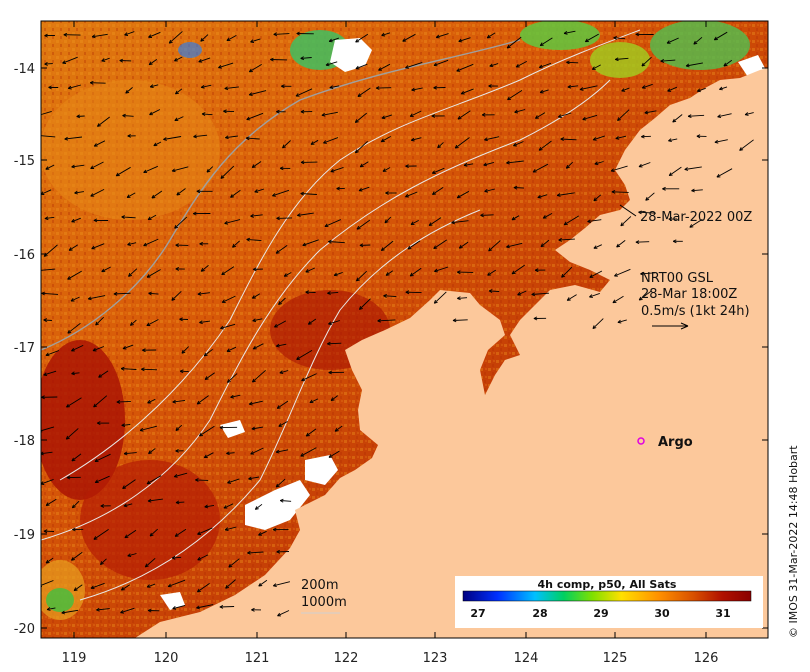  Describe the element at coordinates (641, 441) in the screenshot. I see `argo-marker-icon` at that location.